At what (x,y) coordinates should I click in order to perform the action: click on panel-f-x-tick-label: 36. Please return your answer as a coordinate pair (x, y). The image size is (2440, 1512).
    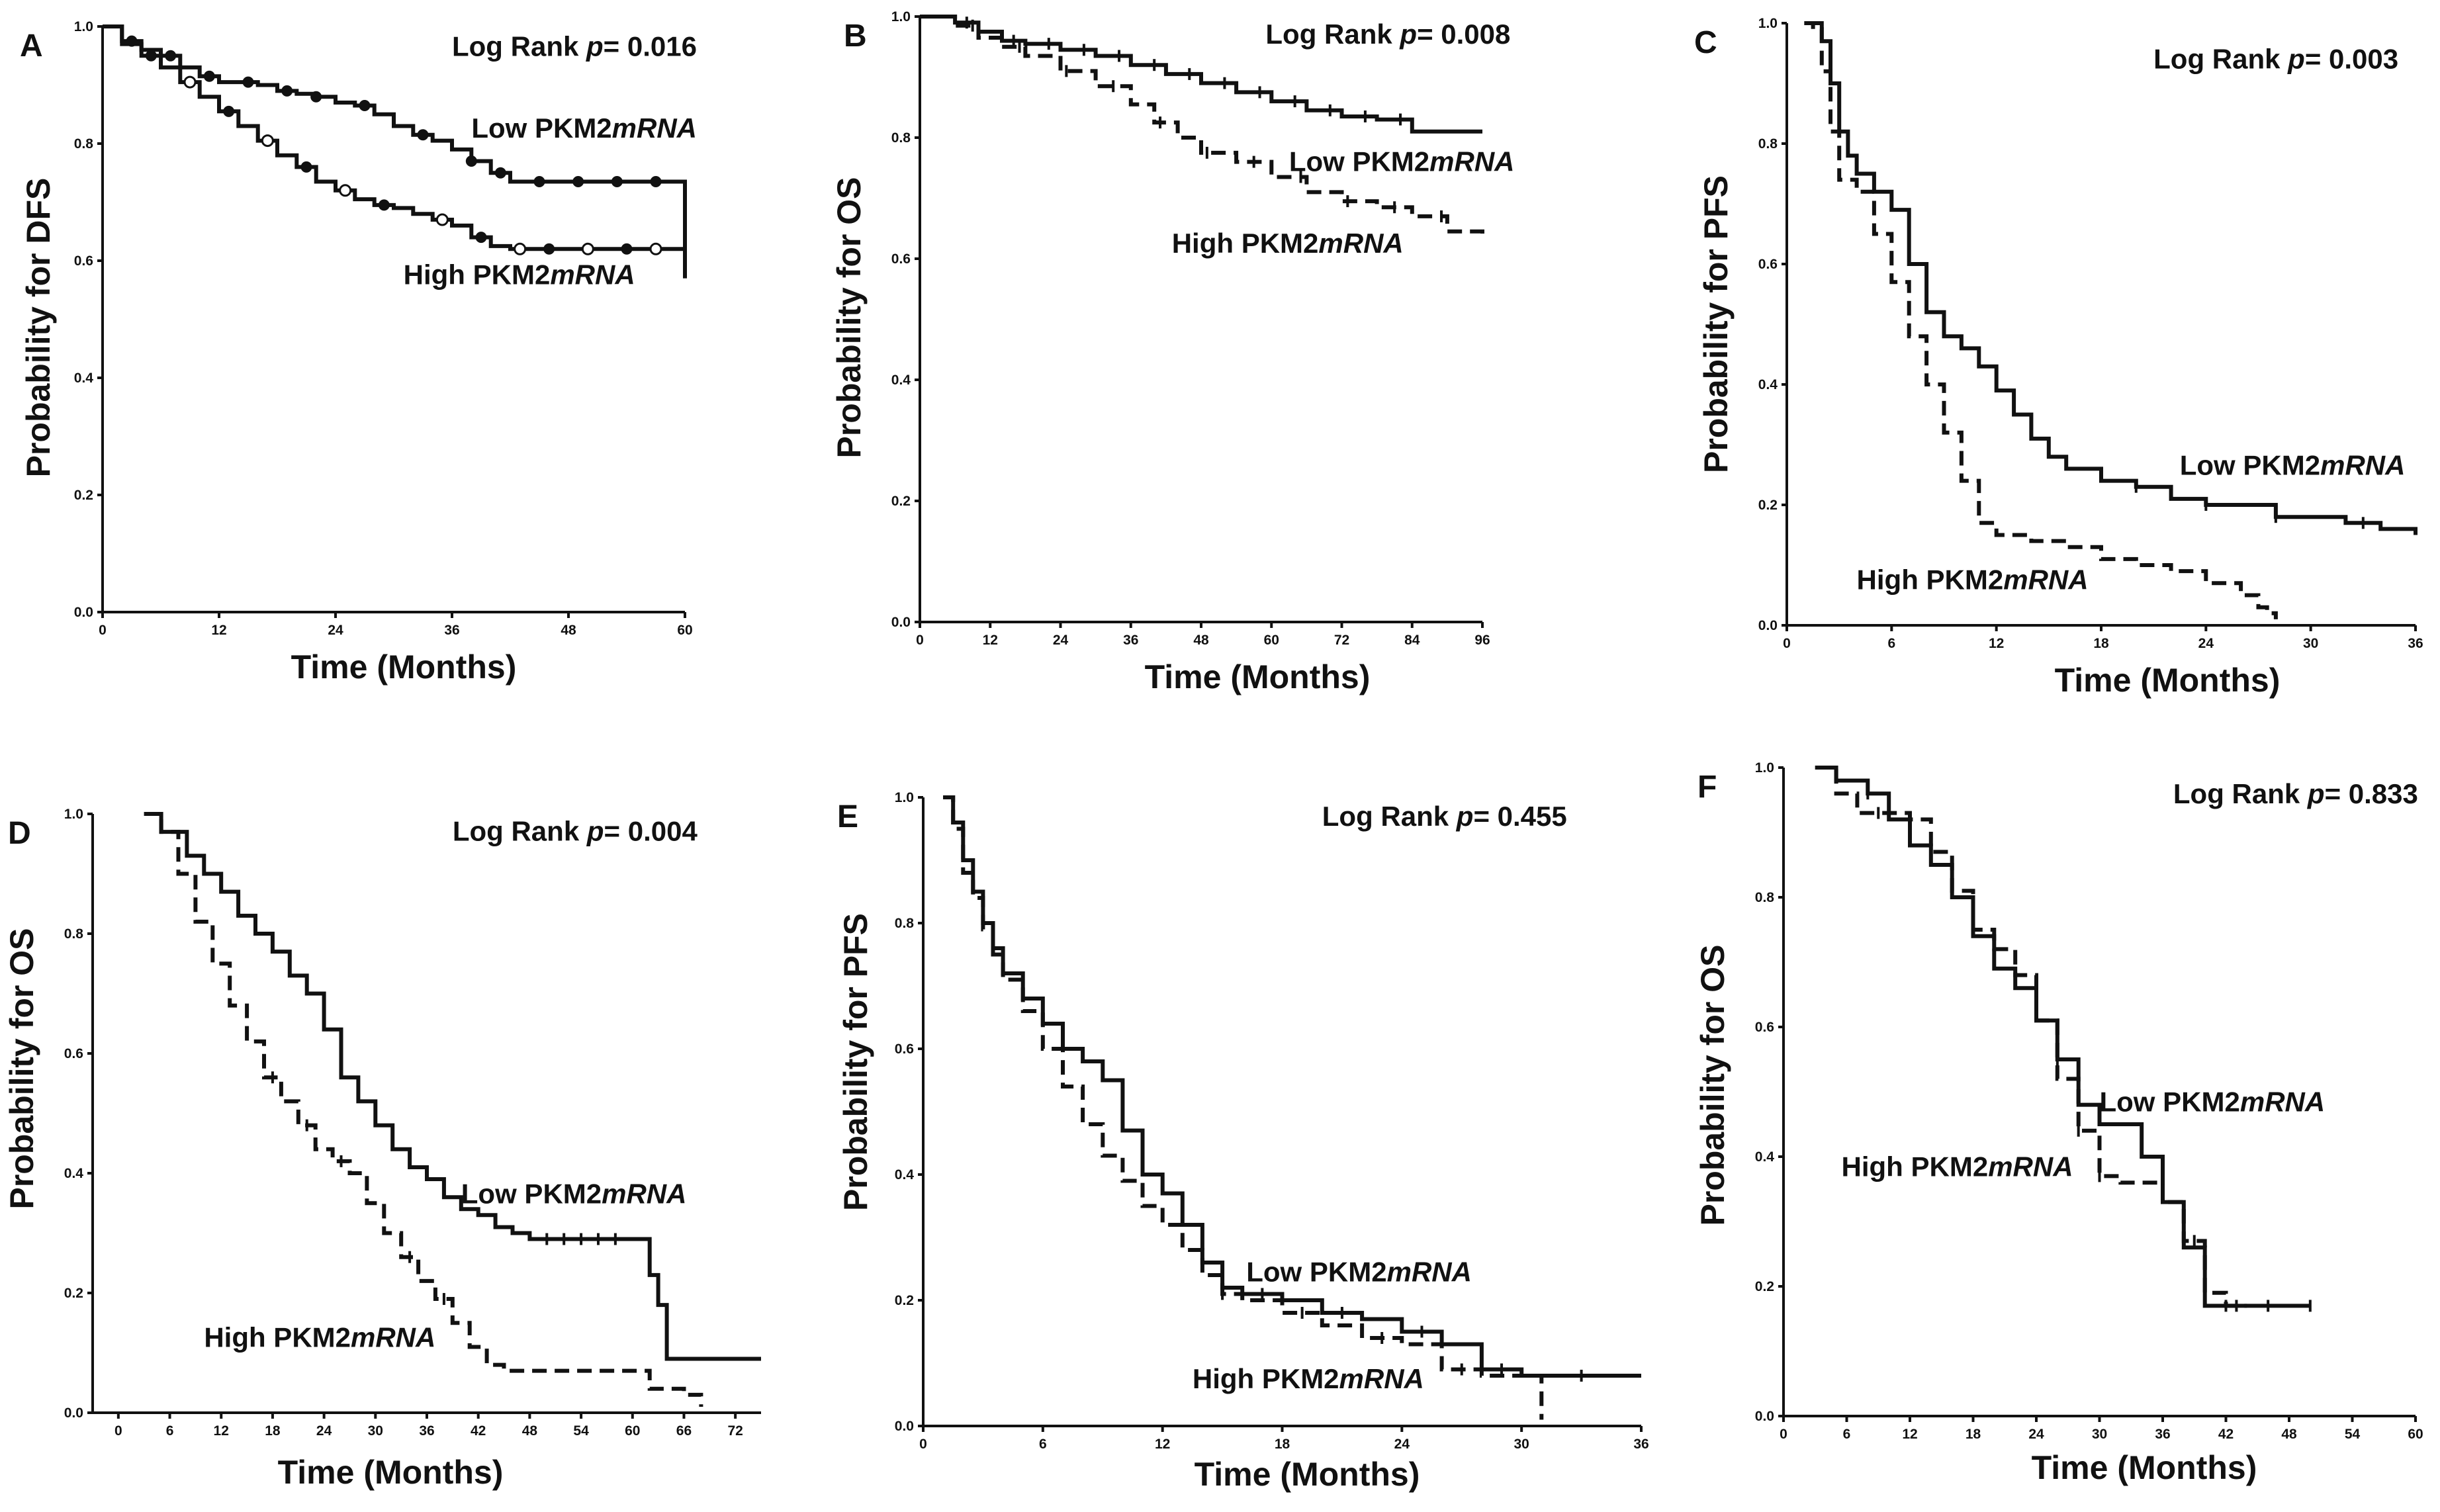
    Looking at the image, I should click on (2162, 1434).